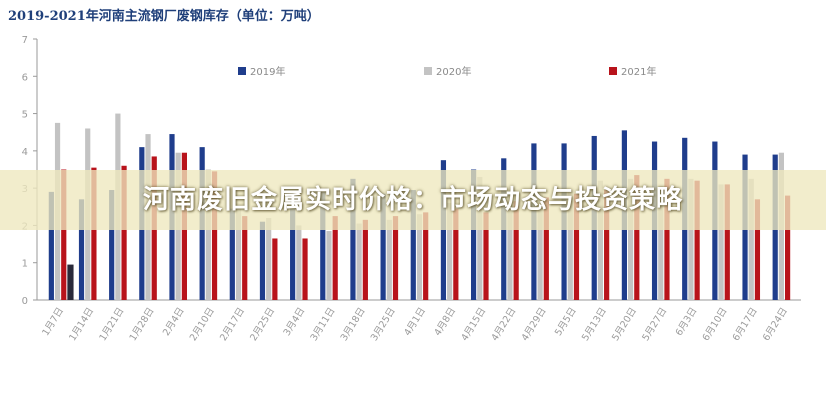  What do you see at coordinates (383, 324) in the screenshot?
I see `x-tick-label: 3月25日` at bounding box center [383, 324].